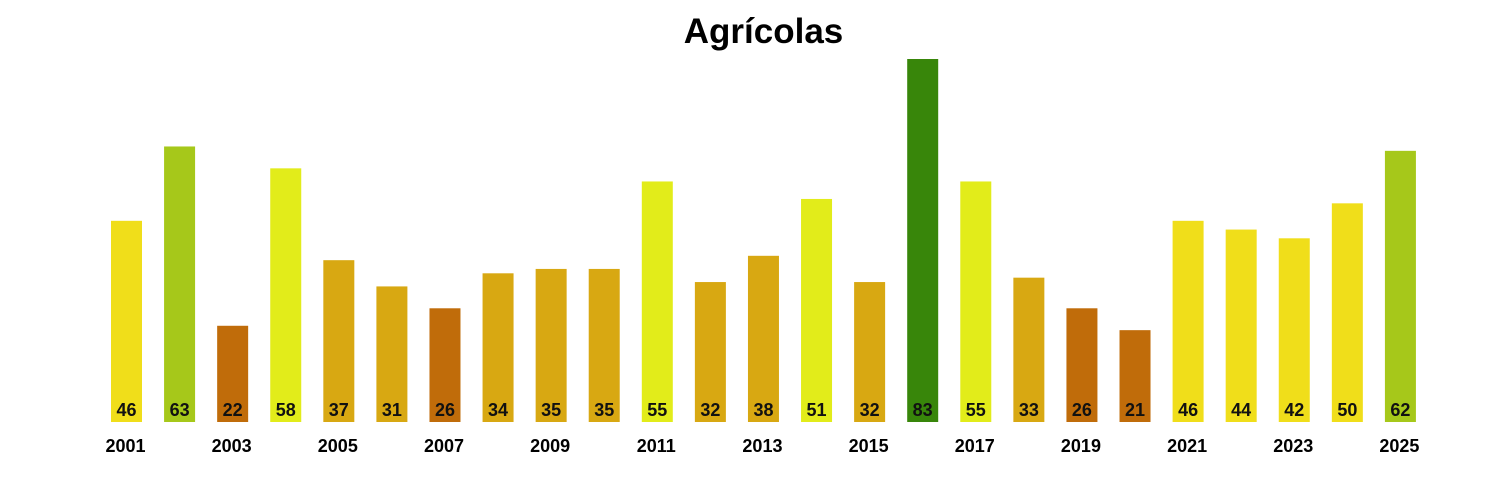  What do you see at coordinates (339, 410) in the screenshot?
I see `bar-value-label: 37` at bounding box center [339, 410].